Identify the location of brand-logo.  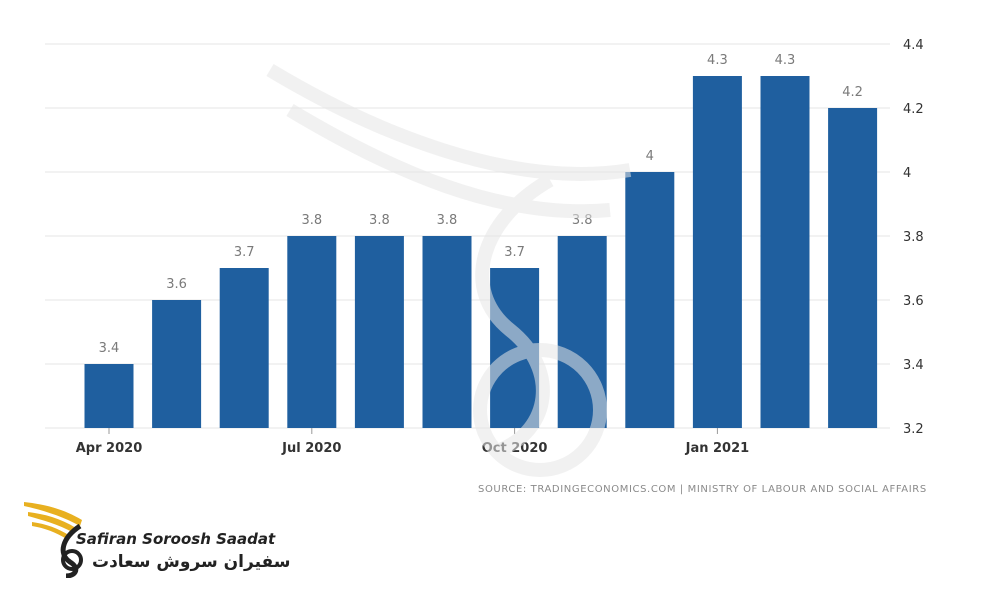
(172, 543).